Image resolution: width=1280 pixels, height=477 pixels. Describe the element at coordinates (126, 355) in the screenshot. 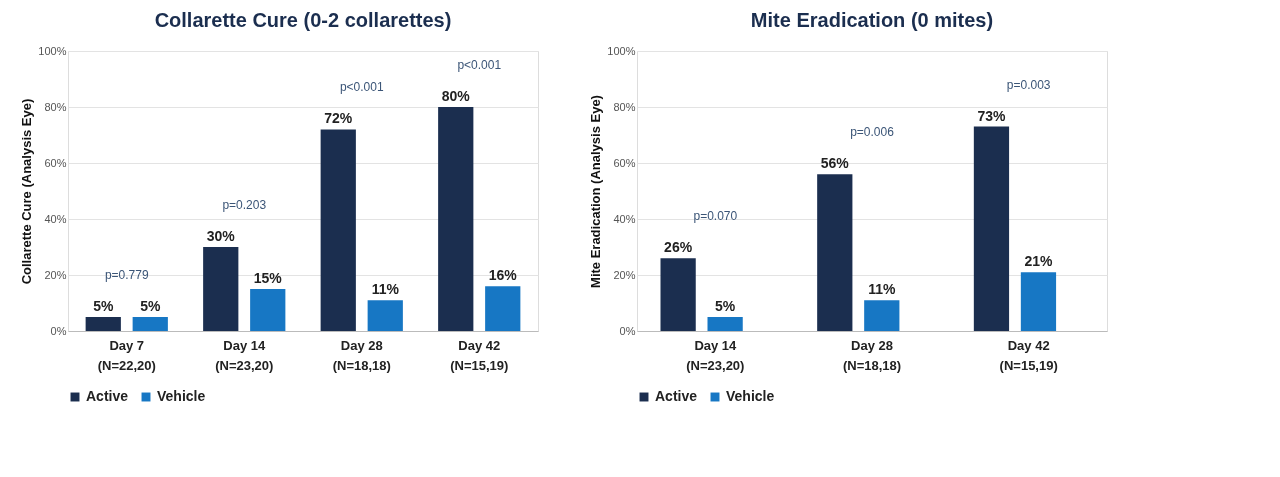

I see `x-tick-label: Day 7 (N=22,20)` at that location.